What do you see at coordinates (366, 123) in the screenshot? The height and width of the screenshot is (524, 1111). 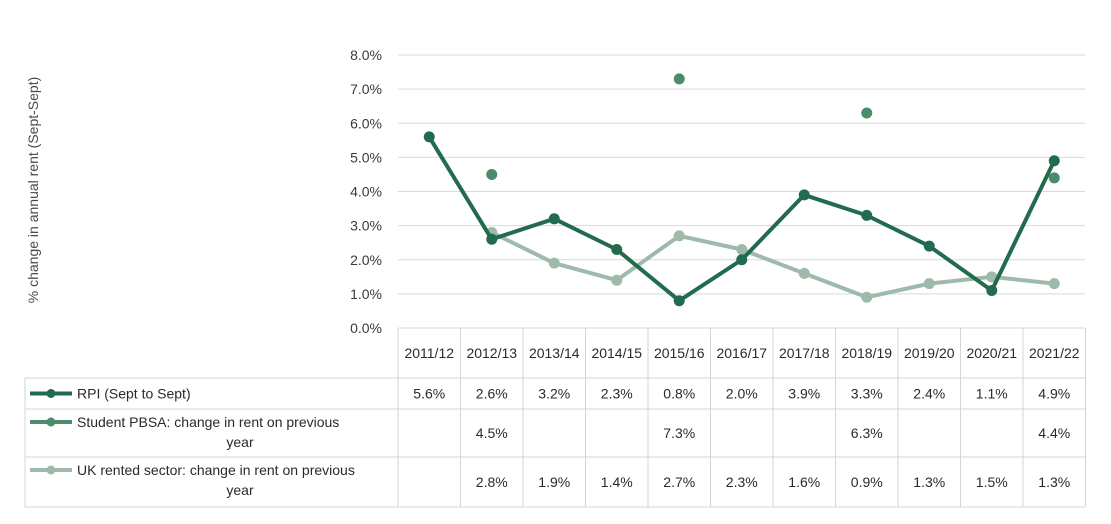 I see `y-tick-label: 6.0%` at bounding box center [366, 123].